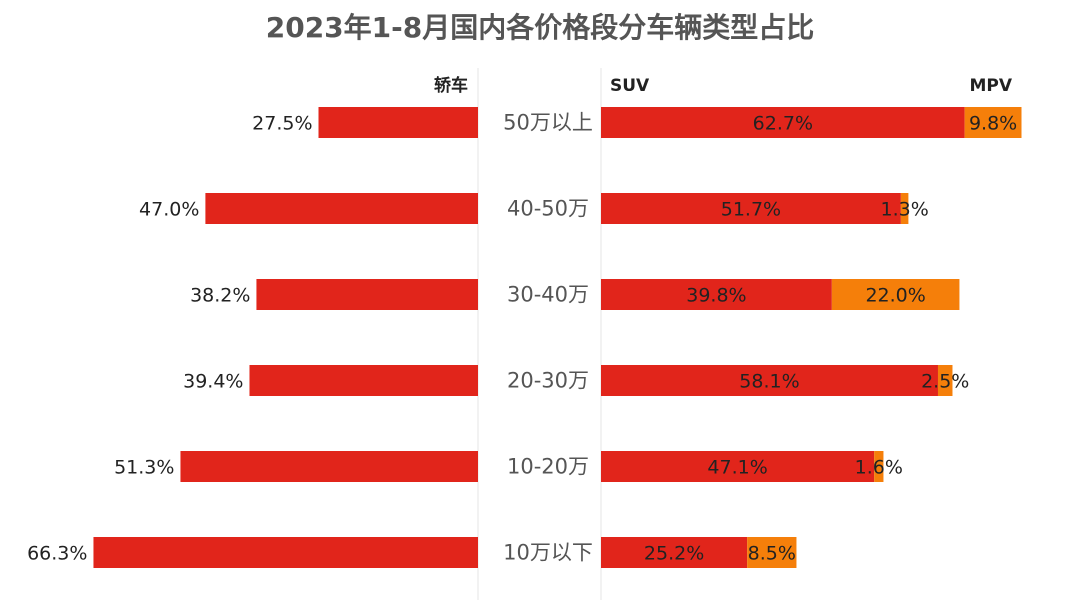 This screenshot has width=1080, height=608. I want to click on label-sedan-5: 66.3%, so click(57, 554).